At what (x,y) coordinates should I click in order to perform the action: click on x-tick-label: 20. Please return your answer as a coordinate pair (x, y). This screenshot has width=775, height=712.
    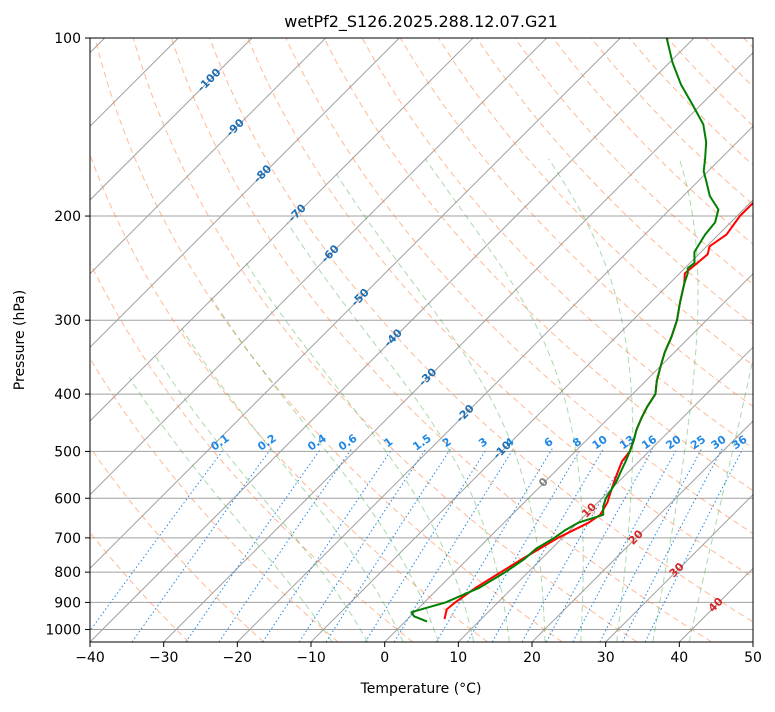
    Looking at the image, I should click on (532, 658).